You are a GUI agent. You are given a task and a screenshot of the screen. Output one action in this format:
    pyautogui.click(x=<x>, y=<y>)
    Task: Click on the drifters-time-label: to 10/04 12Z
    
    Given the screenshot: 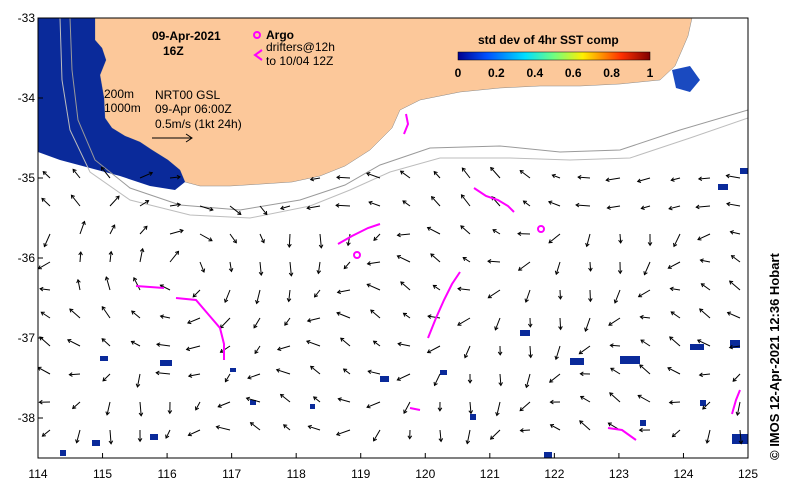 What is the action you would take?
    pyautogui.click(x=299, y=61)
    